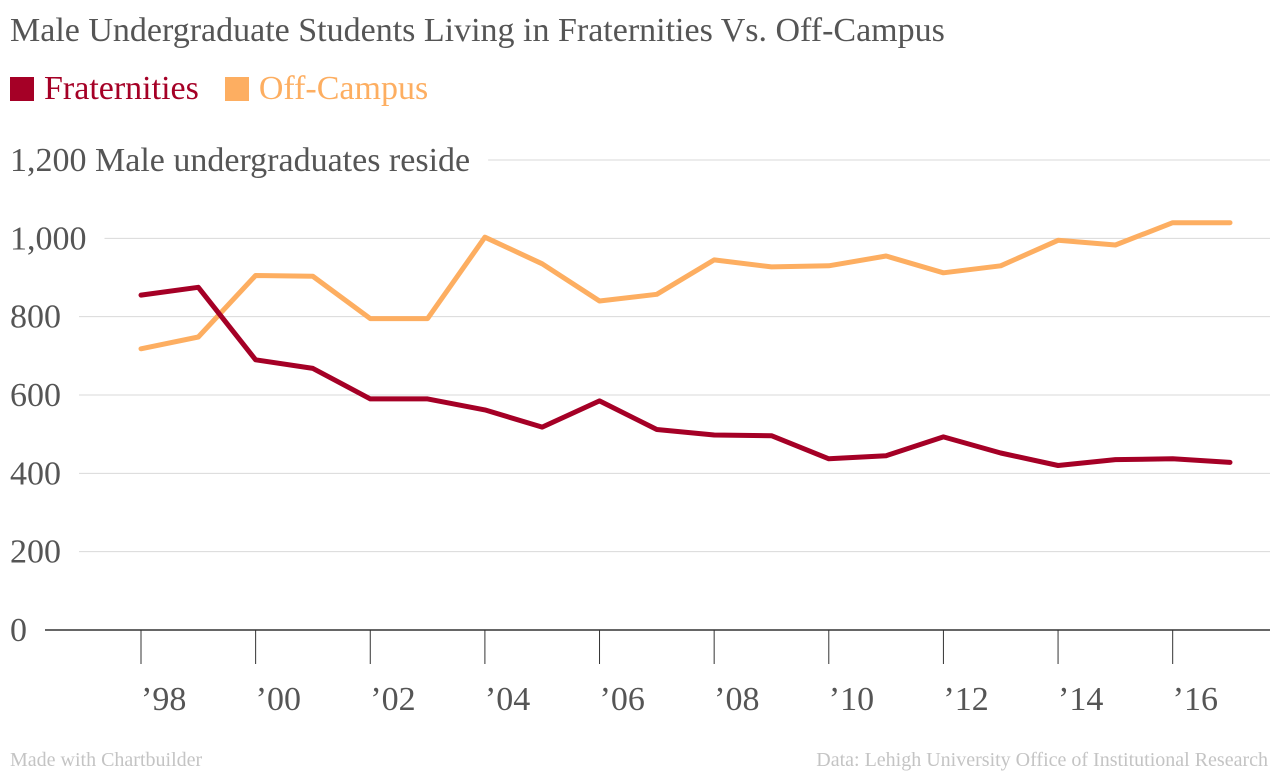  What do you see at coordinates (240, 160) in the screenshot?
I see `y-axis-top-label: 1,200 Male undergraduates reside` at bounding box center [240, 160].